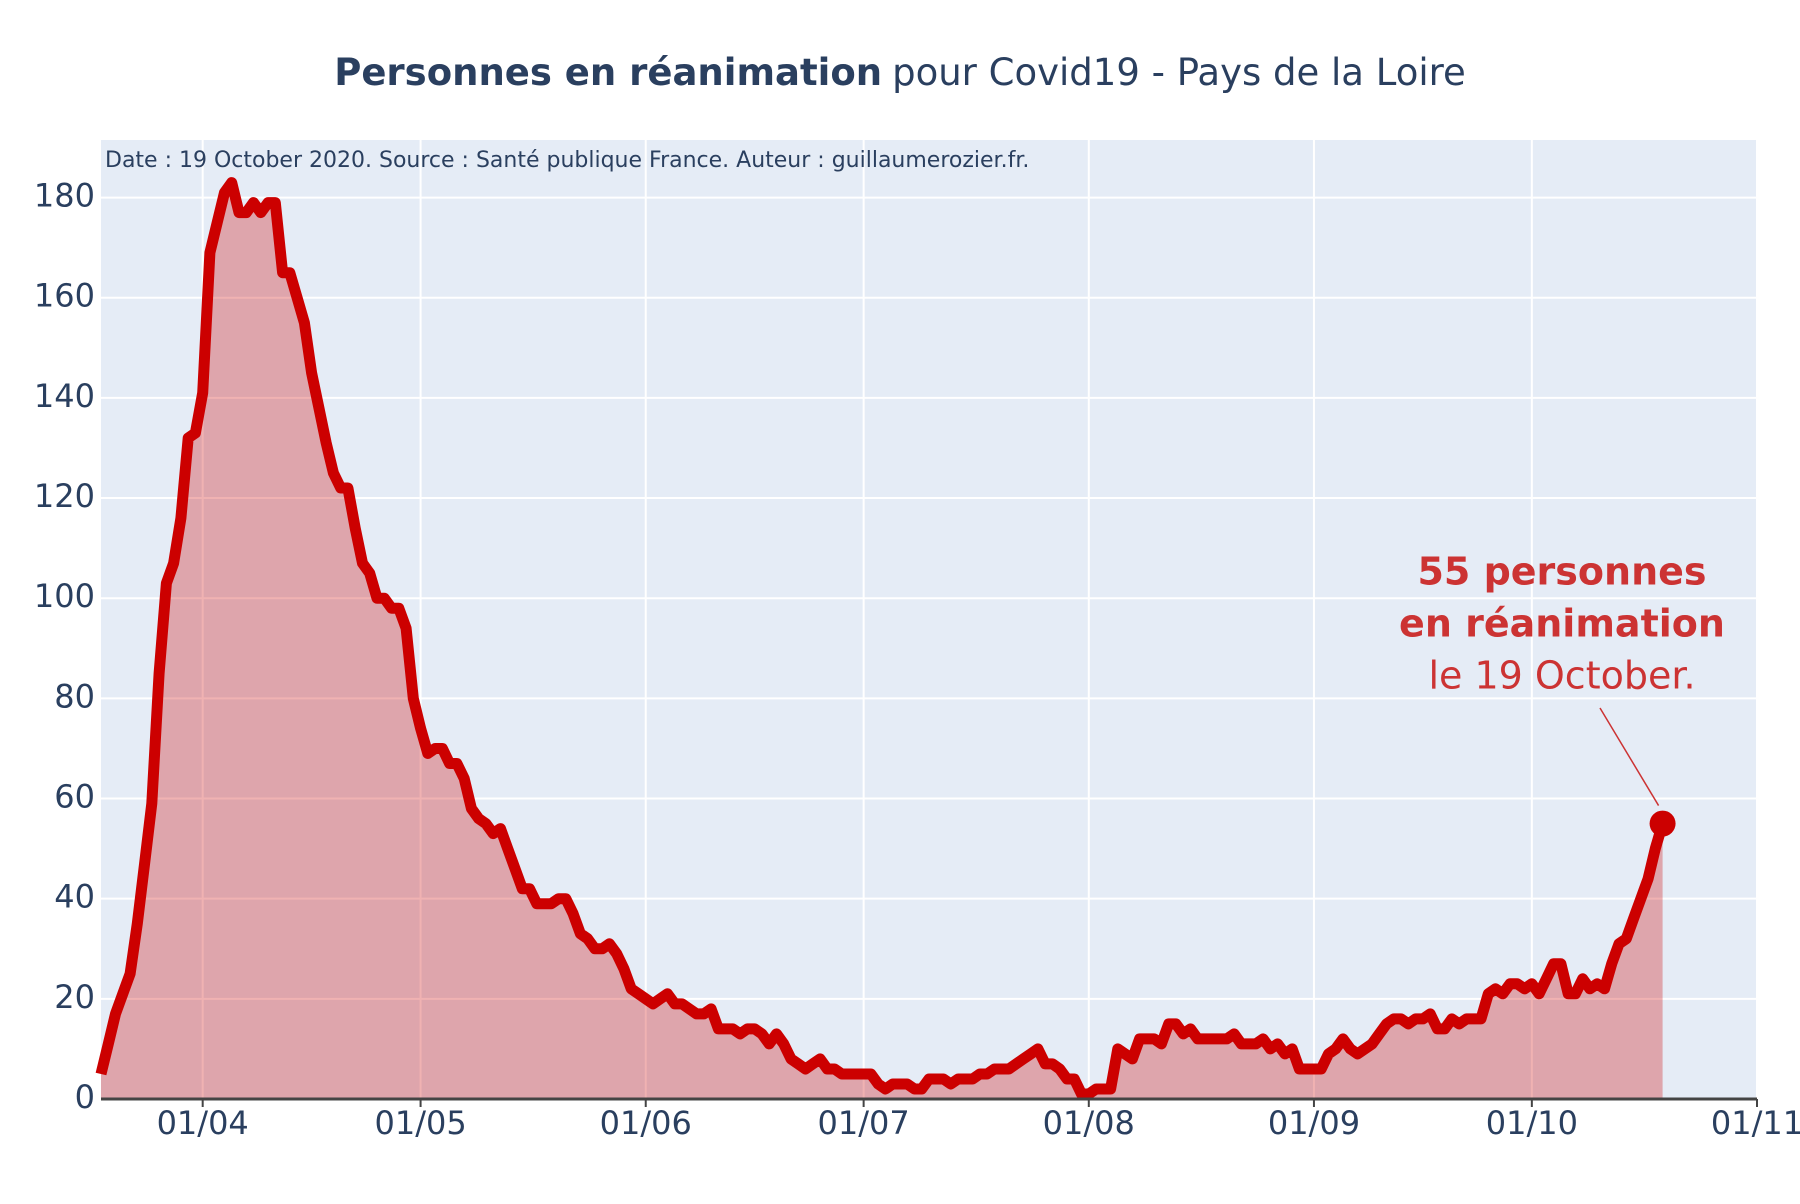  Describe the element at coordinates (1629, 756) in the screenshot. I see `annotation-arrow` at that location.